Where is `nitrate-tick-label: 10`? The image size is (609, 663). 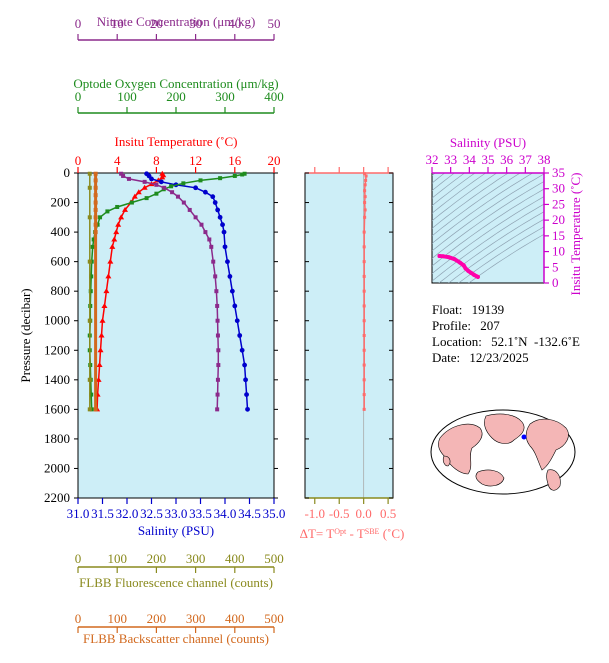 nitrate-tick-label: 10 is located at coordinates (117, 23).